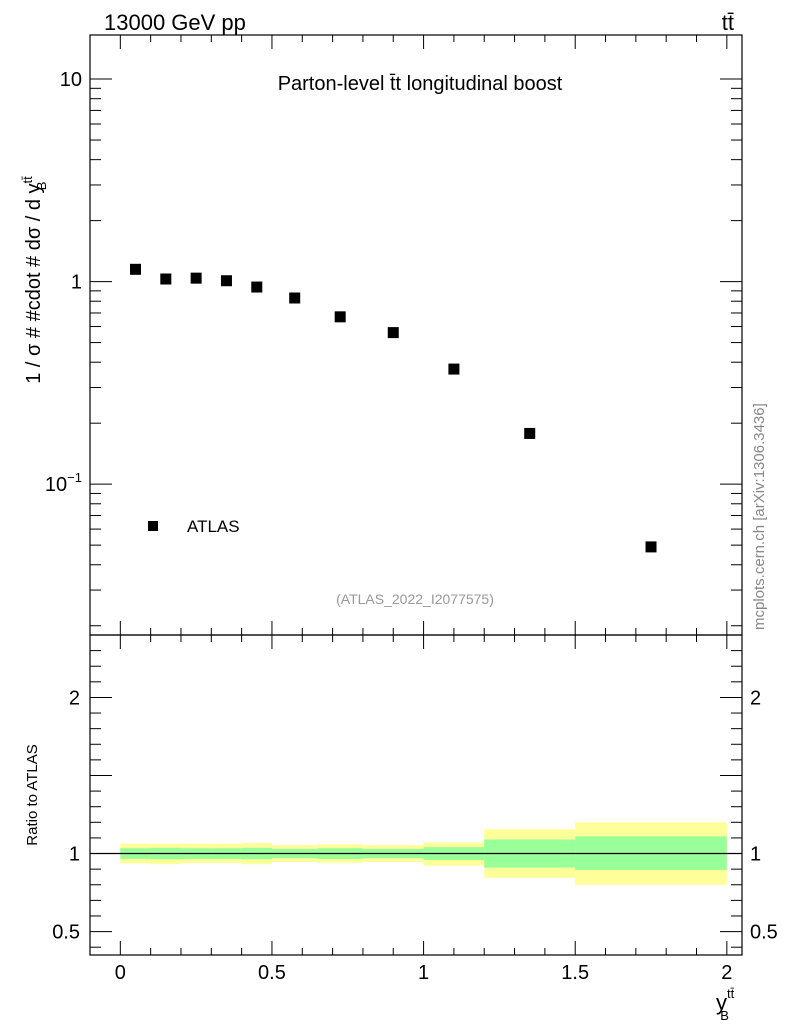 This screenshot has height=1024, width=786. Describe the element at coordinates (725, 1004) in the screenshot. I see `x-axis-label: ytt̄ B` at that location.